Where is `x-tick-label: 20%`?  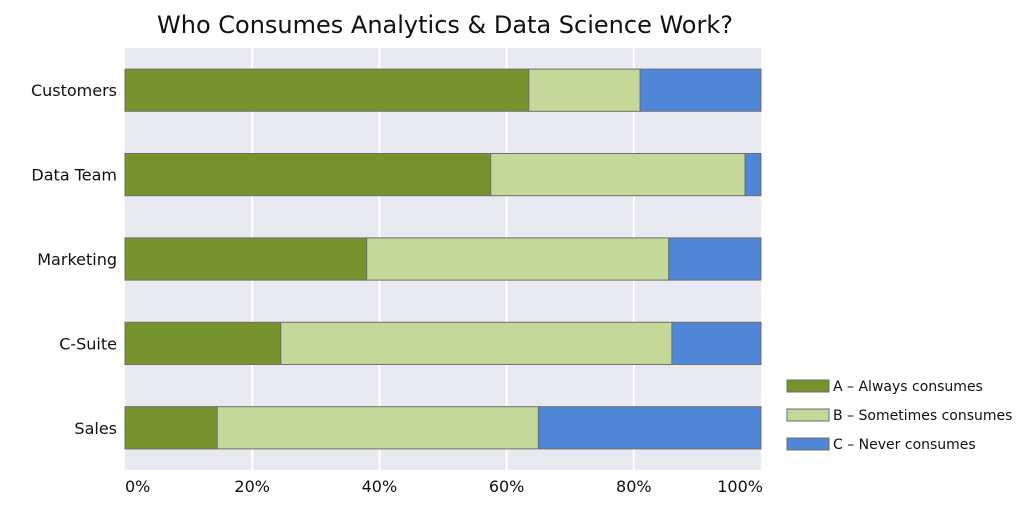 x-tick-label: 20% is located at coordinates (252, 486).